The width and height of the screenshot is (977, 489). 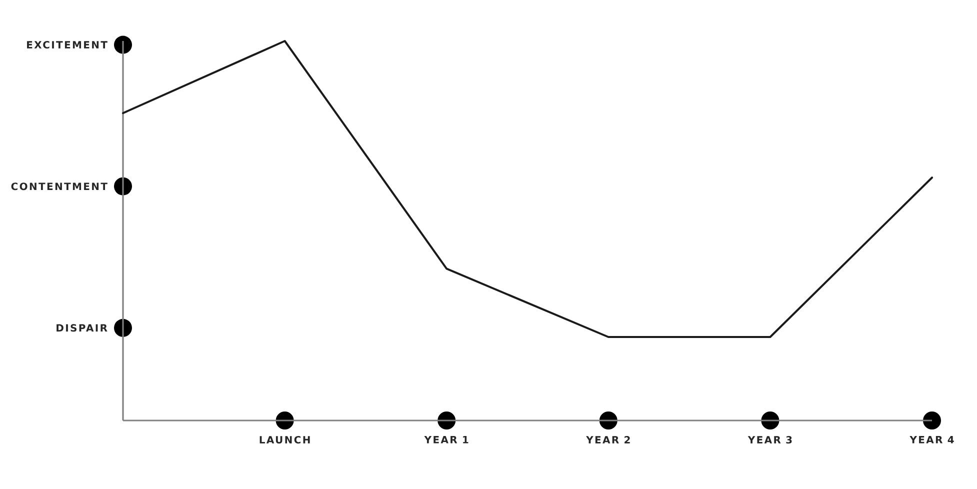 I want to click on x-tick-label: YEAR 3, so click(x=770, y=440).